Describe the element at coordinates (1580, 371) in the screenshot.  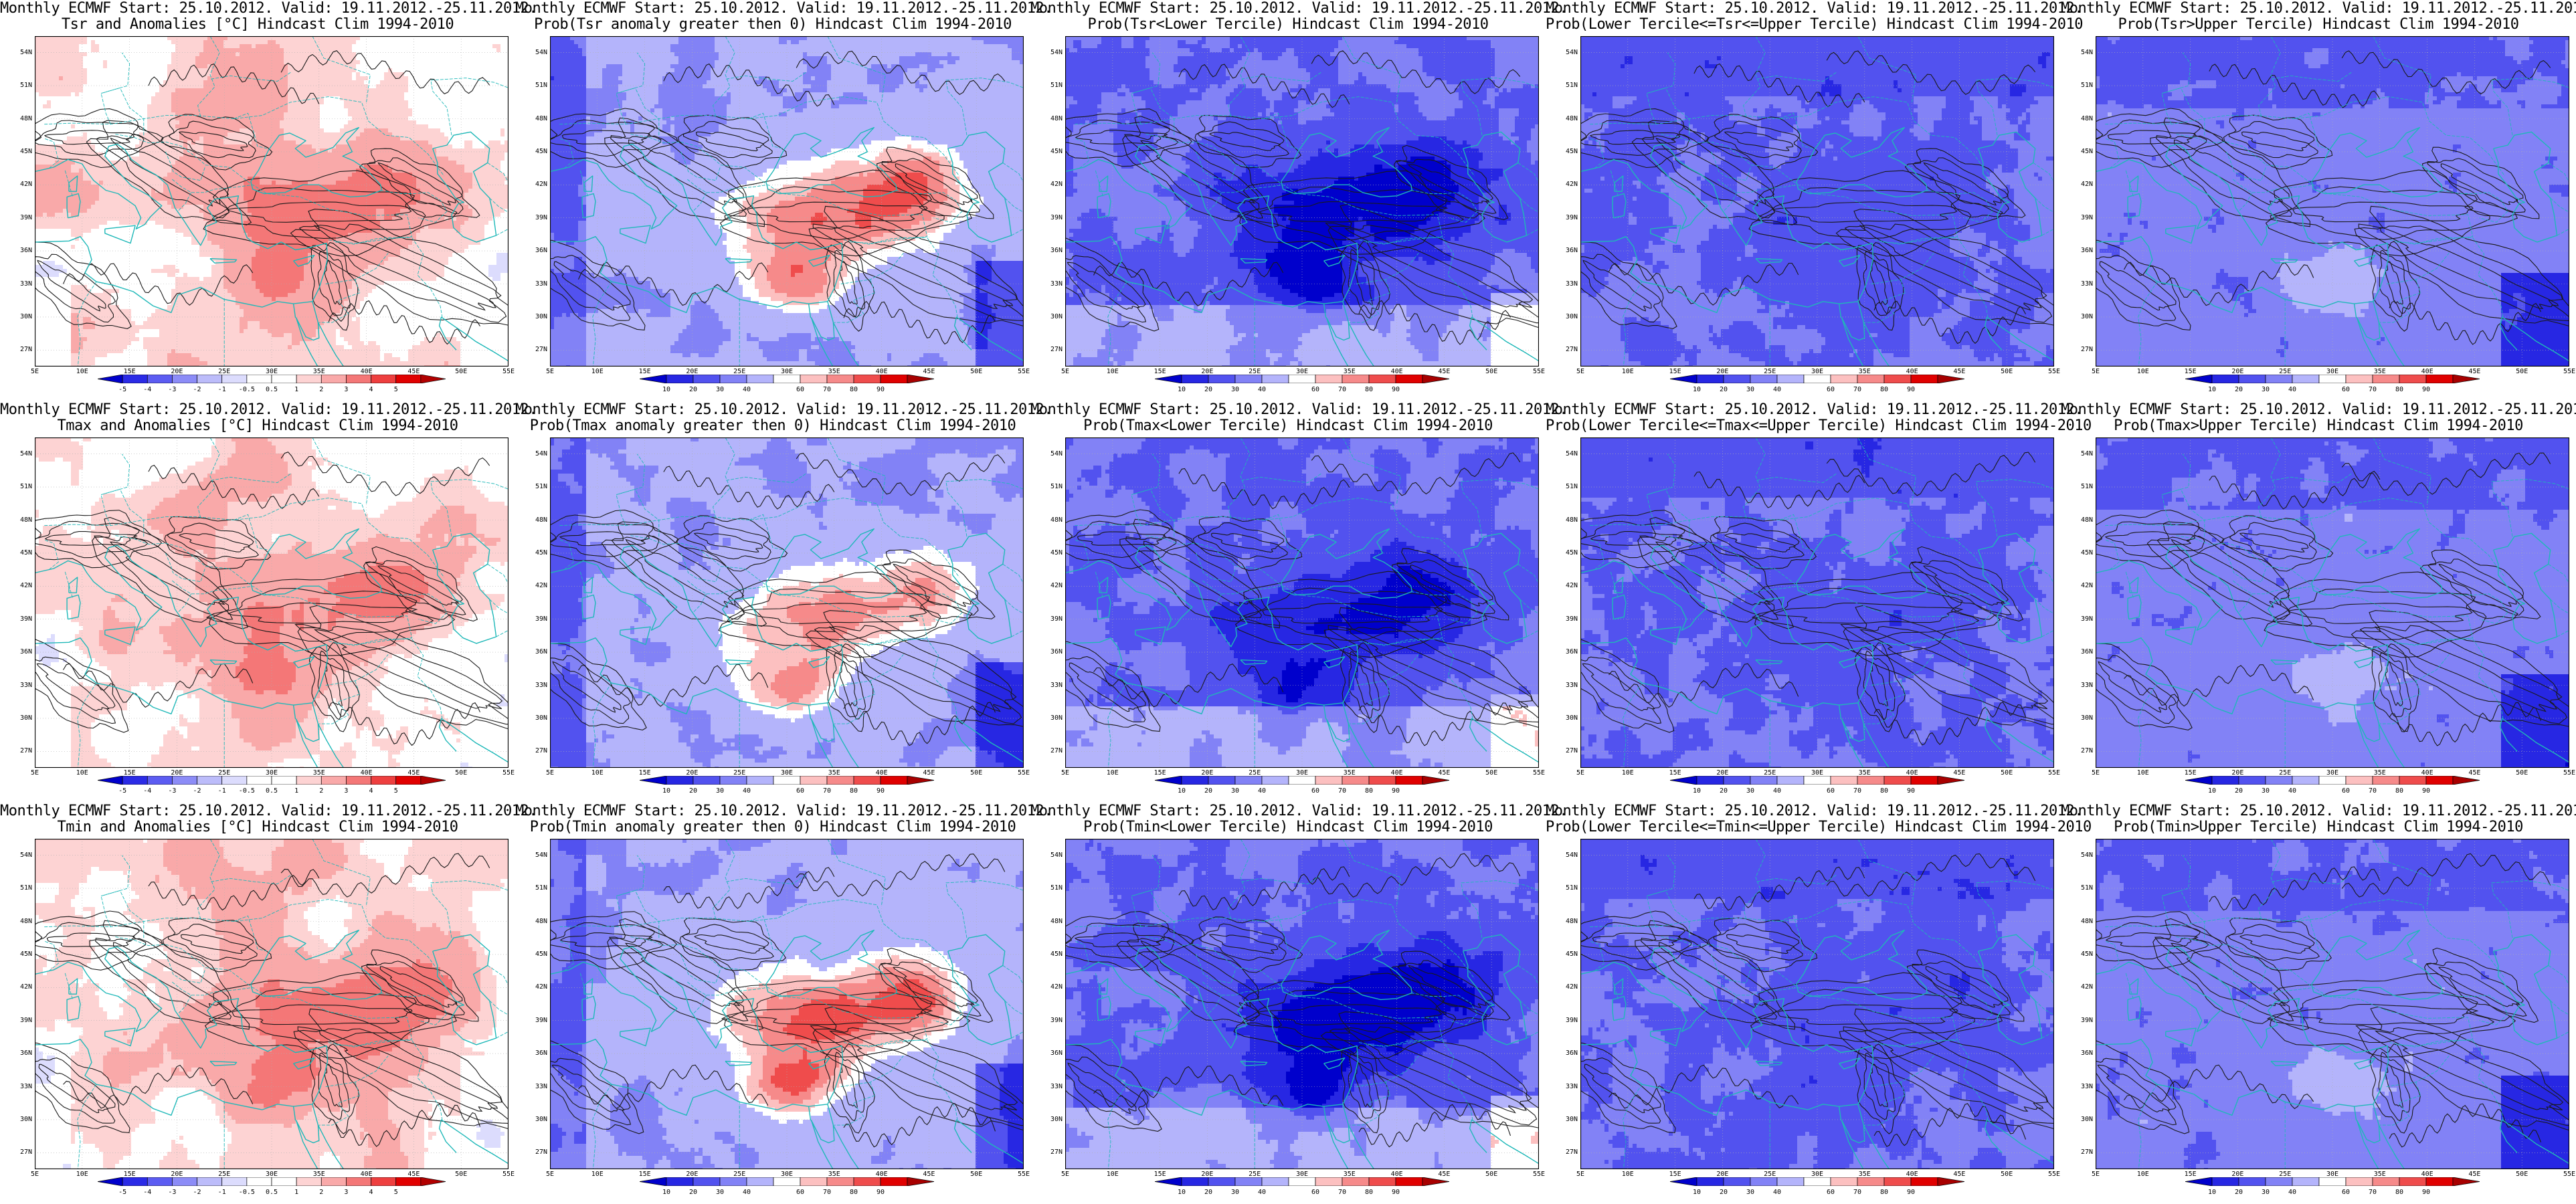
I see `lon-tick-label: 5E` at that location.